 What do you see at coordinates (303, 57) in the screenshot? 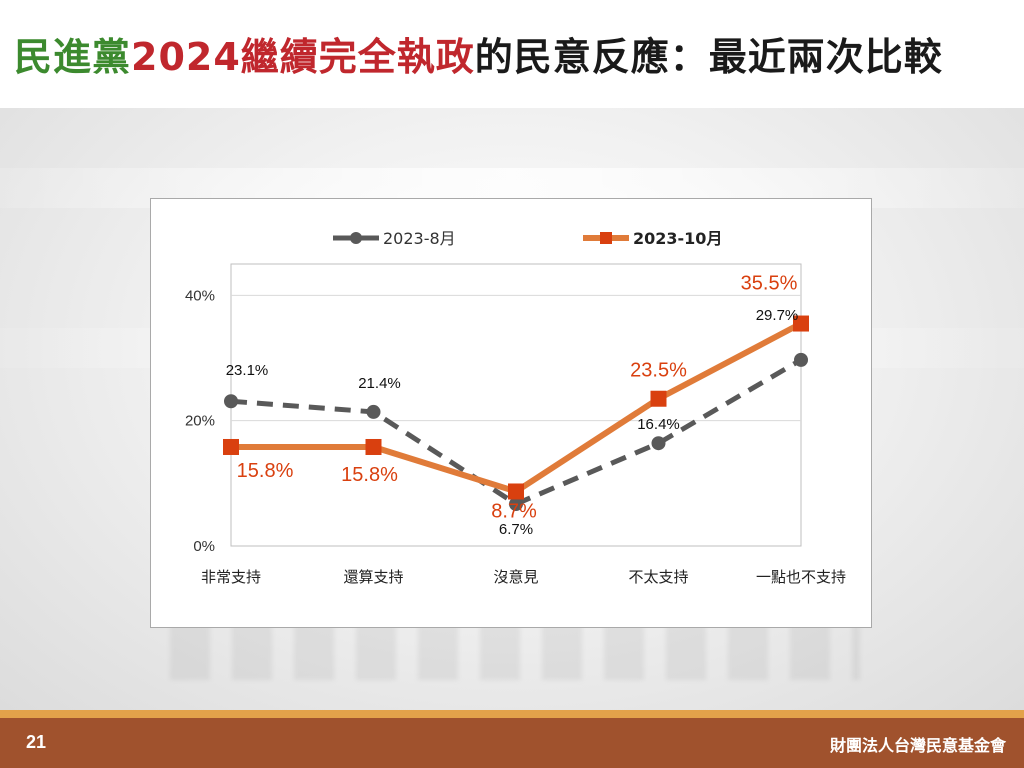
I see `title-part-topic: 2024繼續完全執政` at bounding box center [303, 57].